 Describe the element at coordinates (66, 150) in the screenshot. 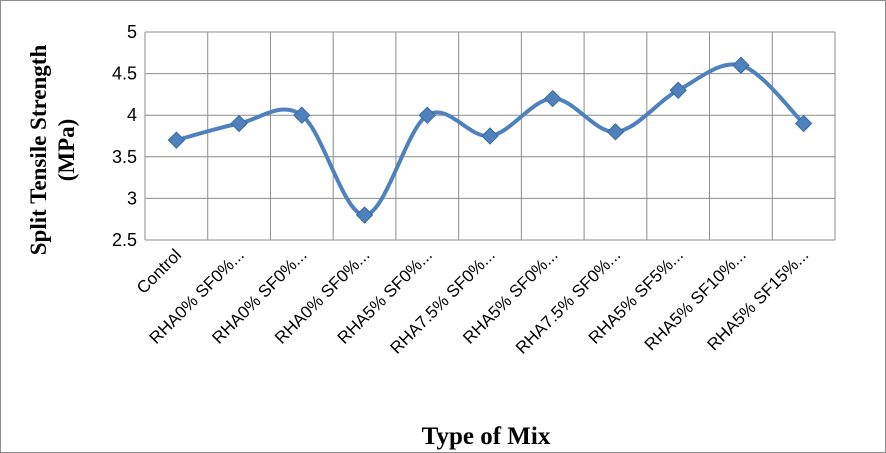

I see `y-axis-label-line-2: (MPa)` at that location.